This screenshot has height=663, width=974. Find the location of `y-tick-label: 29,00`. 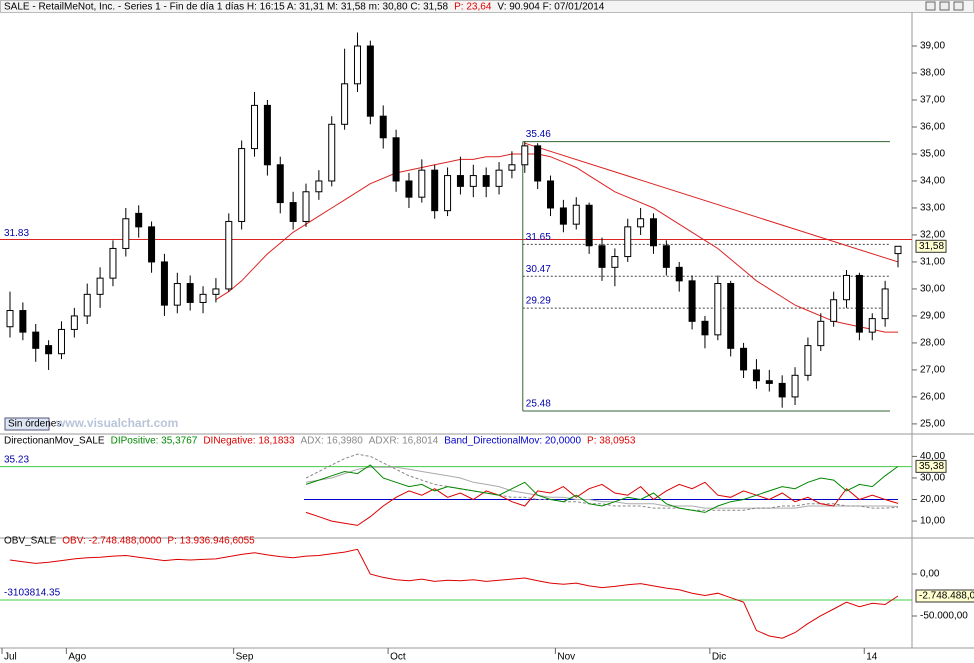

y-tick-label: 29,00 is located at coordinates (932, 316).